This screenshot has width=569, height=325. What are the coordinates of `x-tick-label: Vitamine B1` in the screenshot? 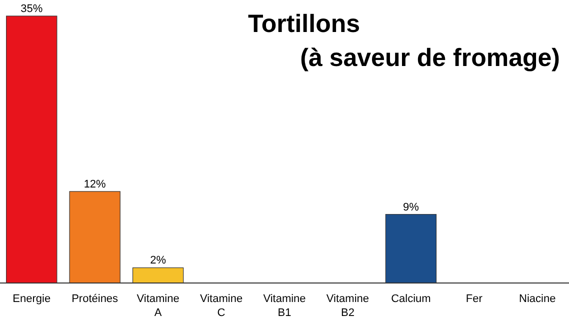 It's located at (284, 306).